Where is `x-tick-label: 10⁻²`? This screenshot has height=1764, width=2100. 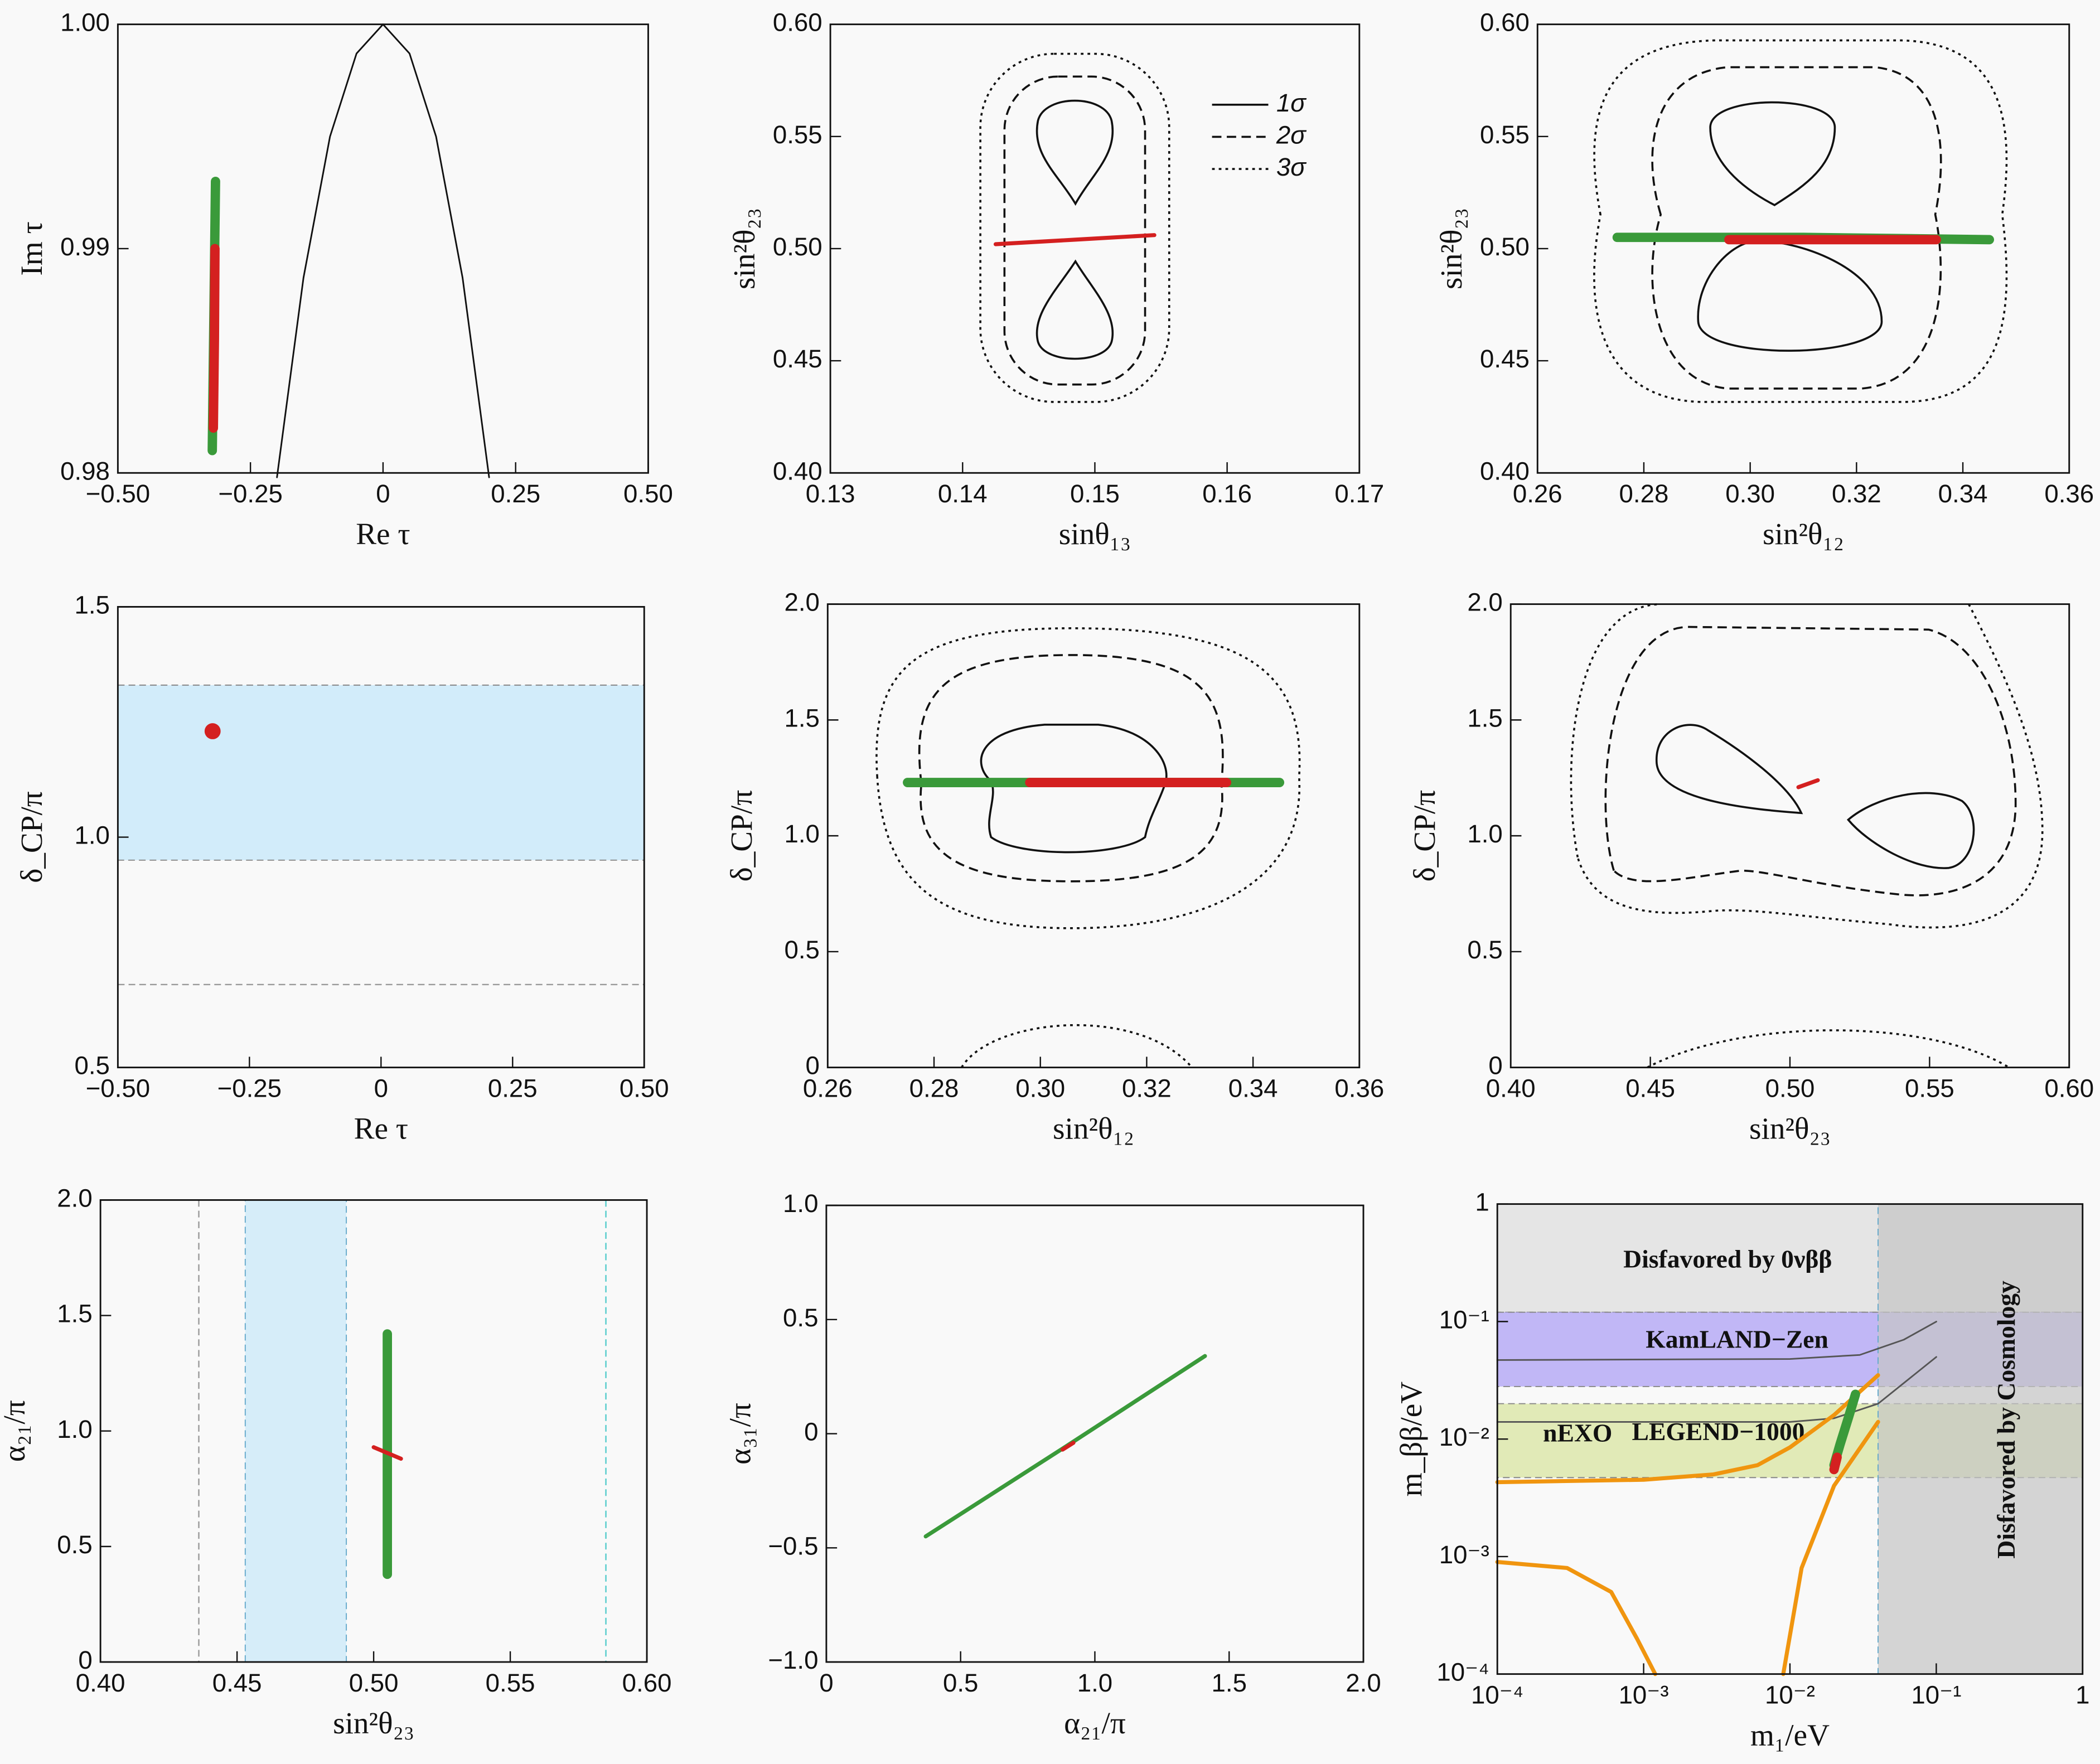
x-tick-label: 10⁻² is located at coordinates (1790, 1695).